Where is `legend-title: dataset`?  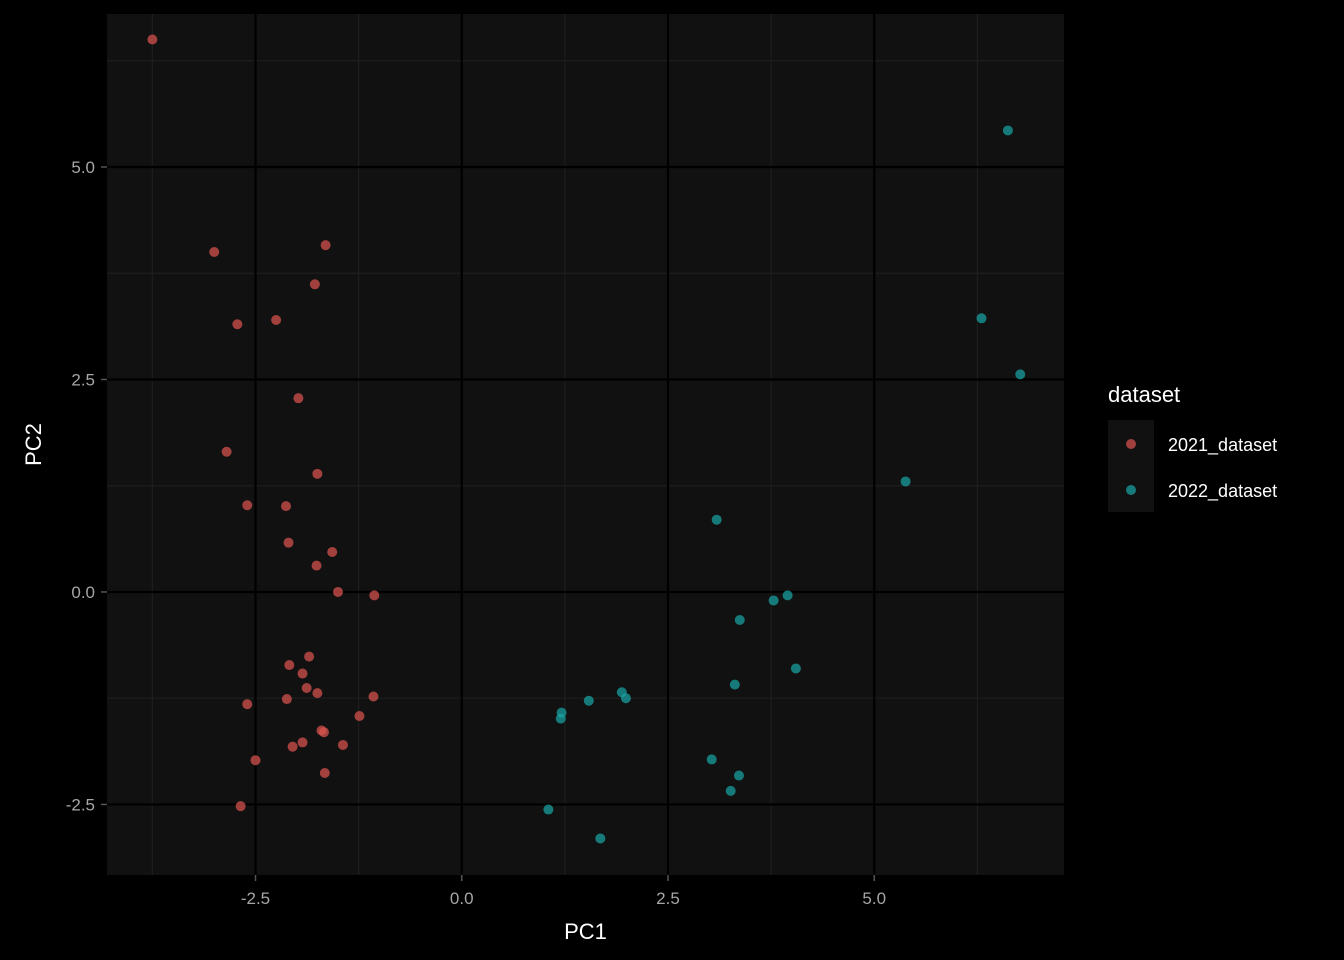 legend-title: dataset is located at coordinates (1144, 394).